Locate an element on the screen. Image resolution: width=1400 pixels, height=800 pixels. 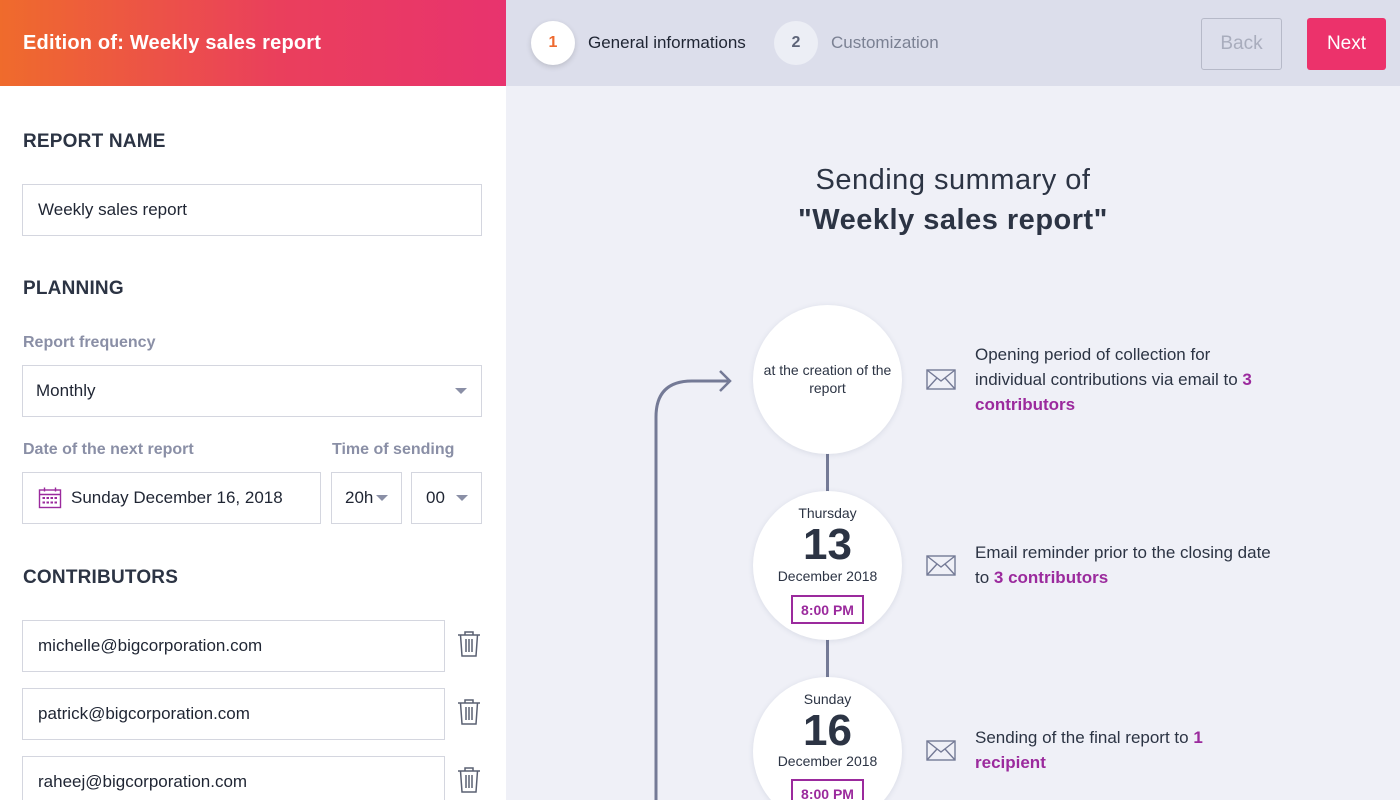
contributor-email-input: michelle@bigcorporation.com is located at coordinates (233, 646).